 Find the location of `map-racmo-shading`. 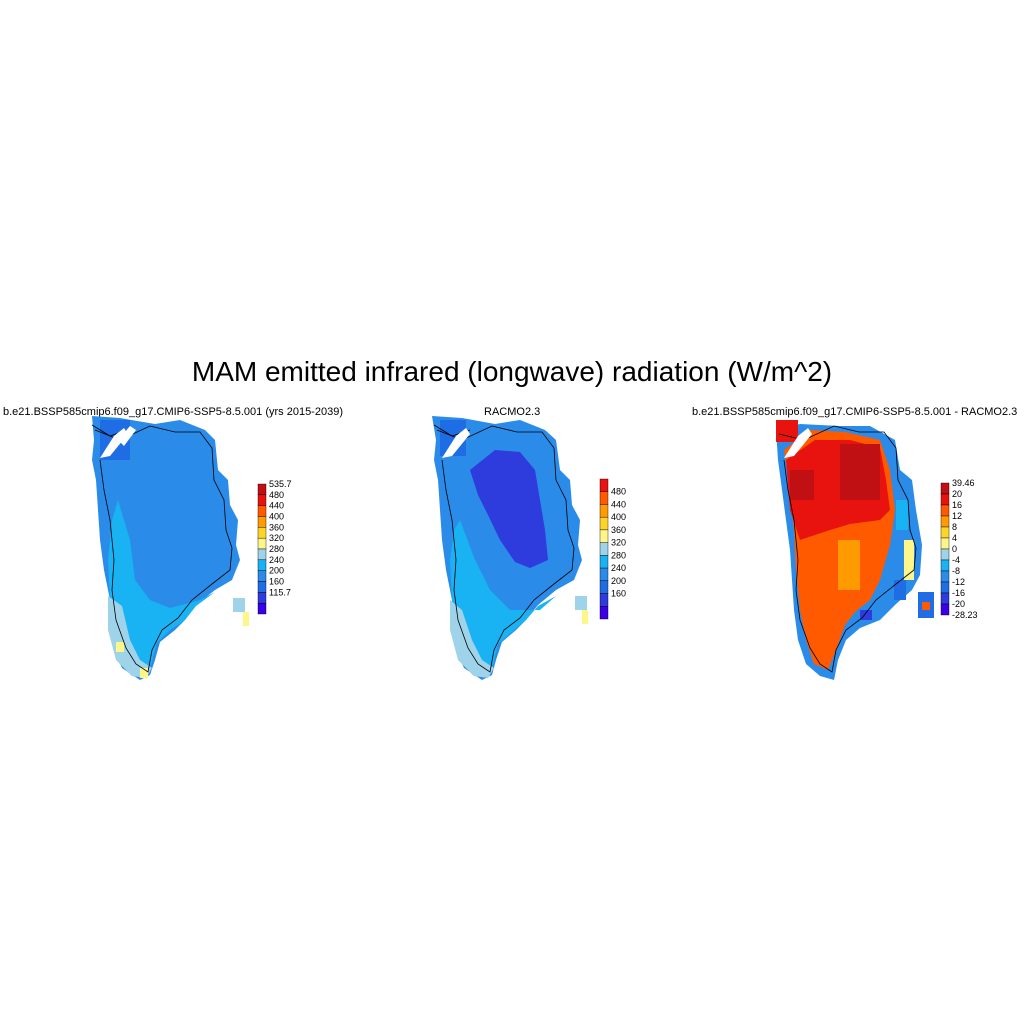

map-racmo-shading is located at coordinates (510, 548).